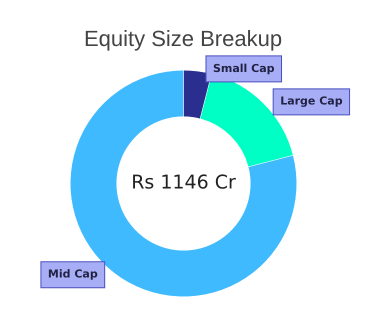 This screenshot has width=385, height=311. What do you see at coordinates (311, 101) in the screenshot?
I see `slice-label: Large Cap` at bounding box center [311, 101].